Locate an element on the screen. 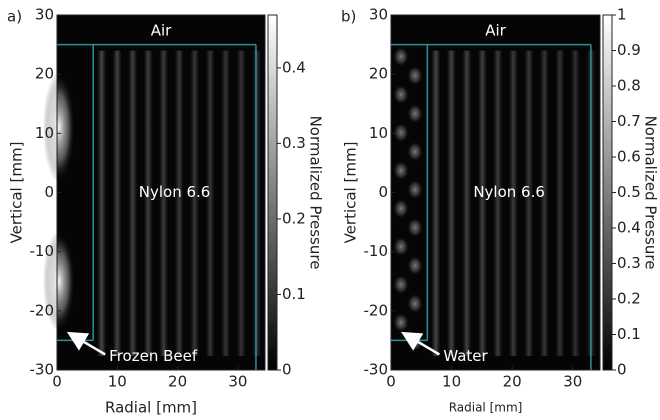  colorbar-tick-label: 0.8 is located at coordinates (629, 86).